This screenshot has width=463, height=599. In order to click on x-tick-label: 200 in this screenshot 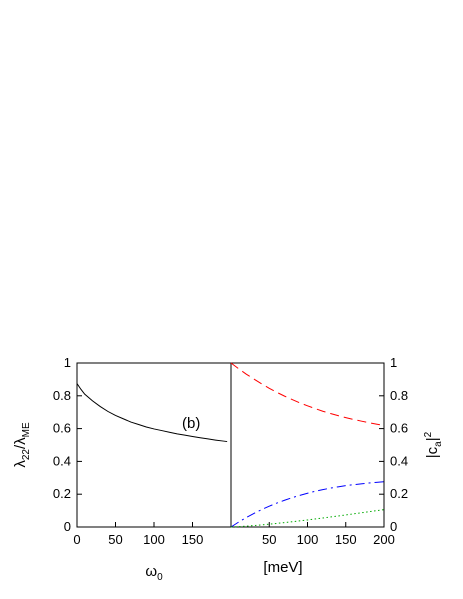, I will do `click(384, 539)`.